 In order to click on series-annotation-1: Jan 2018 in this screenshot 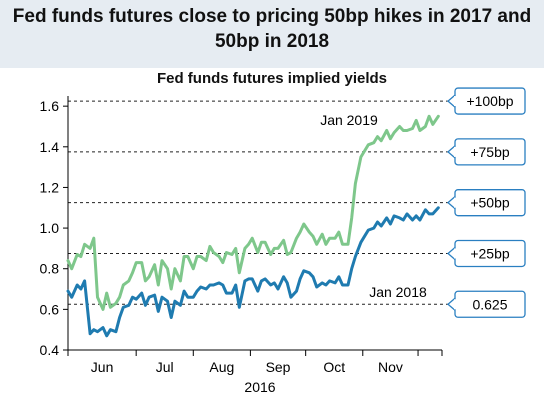, I will do `click(398, 292)`.